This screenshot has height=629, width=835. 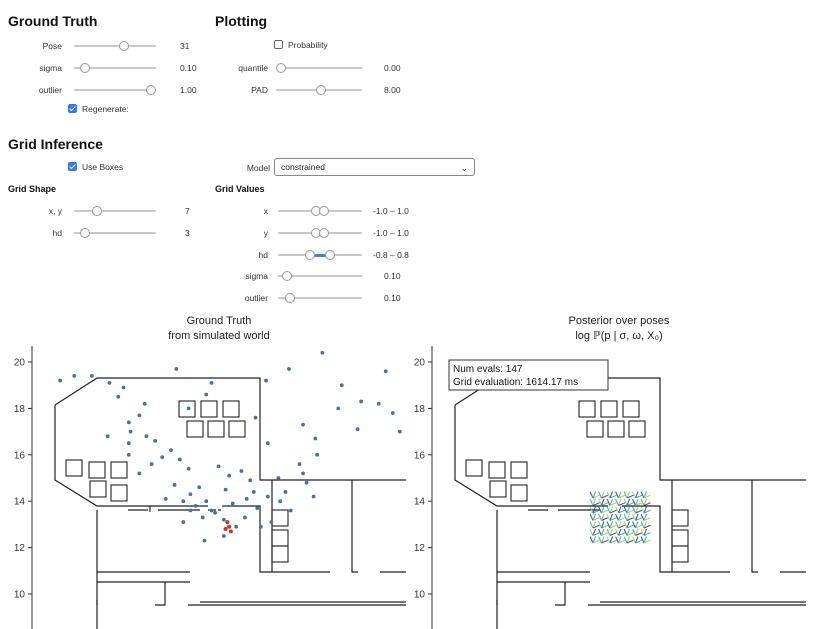 What do you see at coordinates (151, 90) in the screenshot?
I see `gt-outlier-slider-handle` at bounding box center [151, 90].